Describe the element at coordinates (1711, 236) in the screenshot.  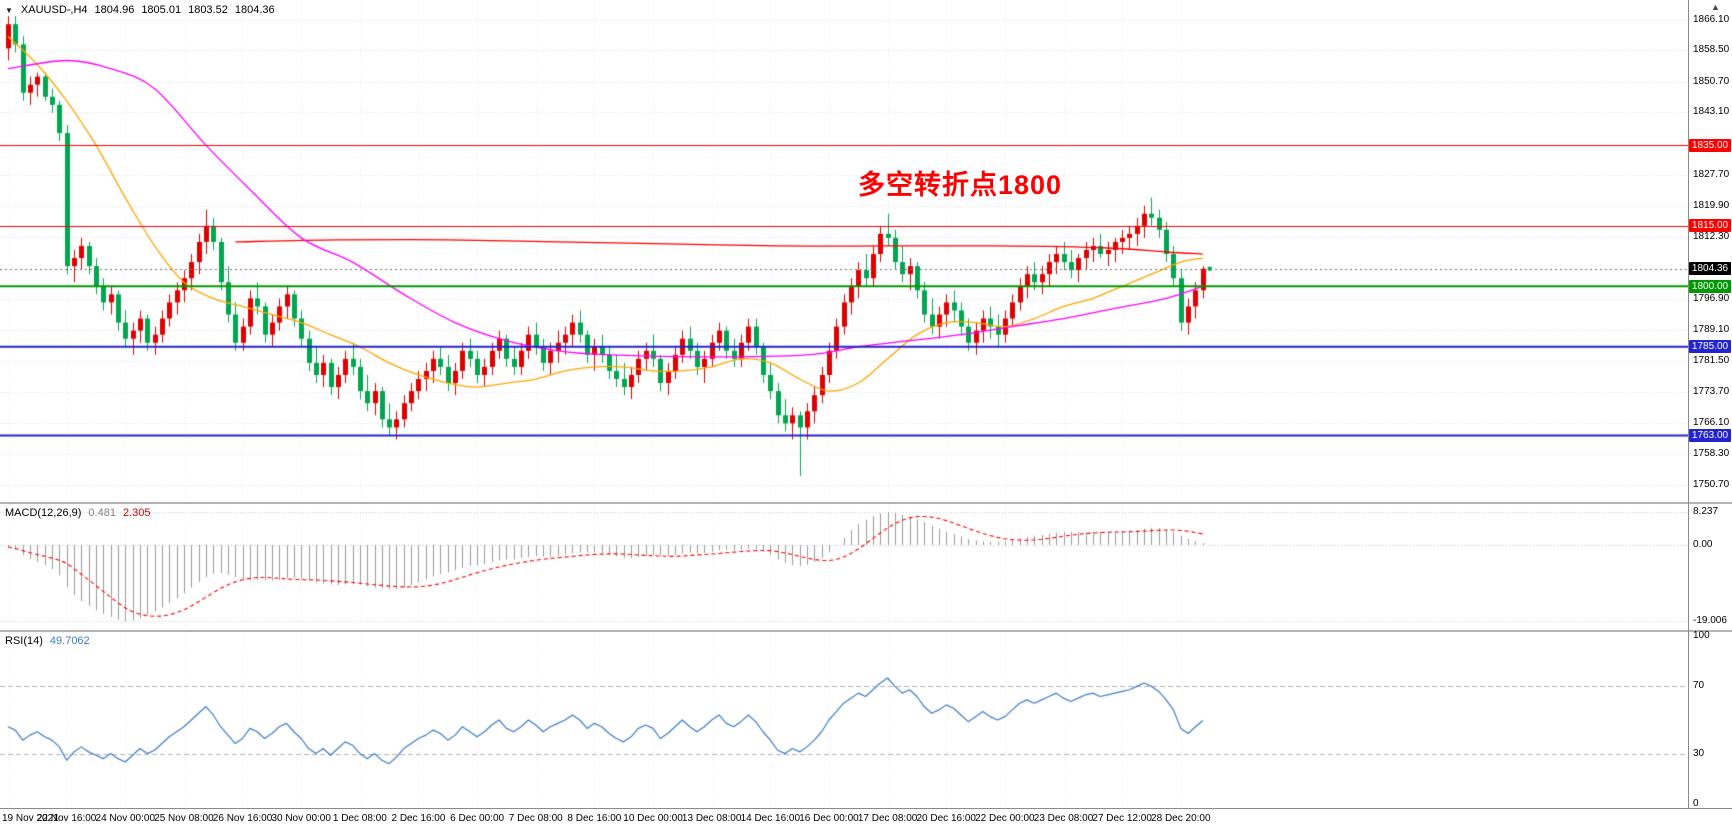
I see `price-tick-label: 1812.30` at that location.